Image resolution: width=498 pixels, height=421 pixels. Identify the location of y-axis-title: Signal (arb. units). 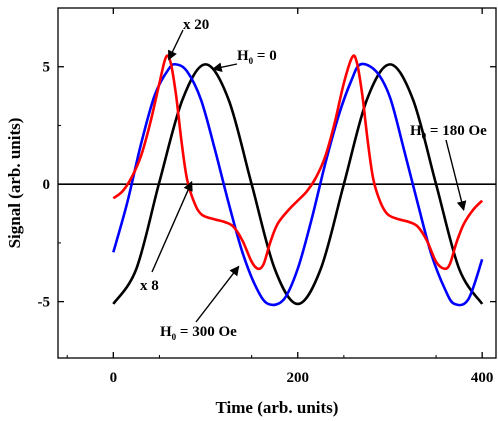
(14, 183).